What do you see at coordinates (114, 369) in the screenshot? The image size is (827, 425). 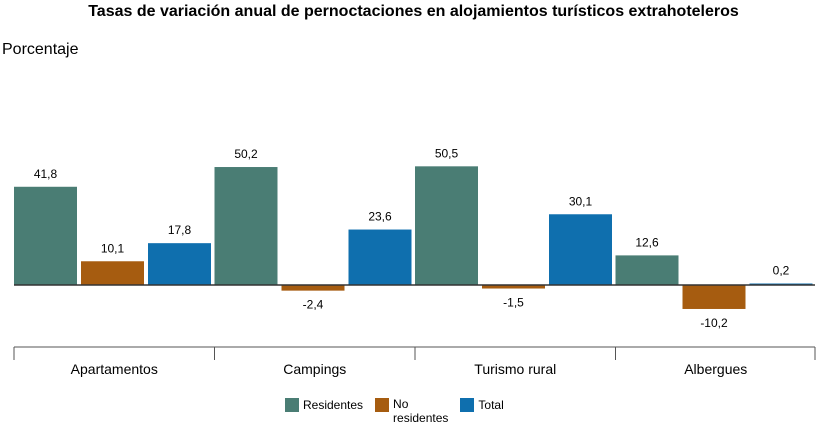 I see `x-tick-label: Apartamentos` at bounding box center [114, 369].